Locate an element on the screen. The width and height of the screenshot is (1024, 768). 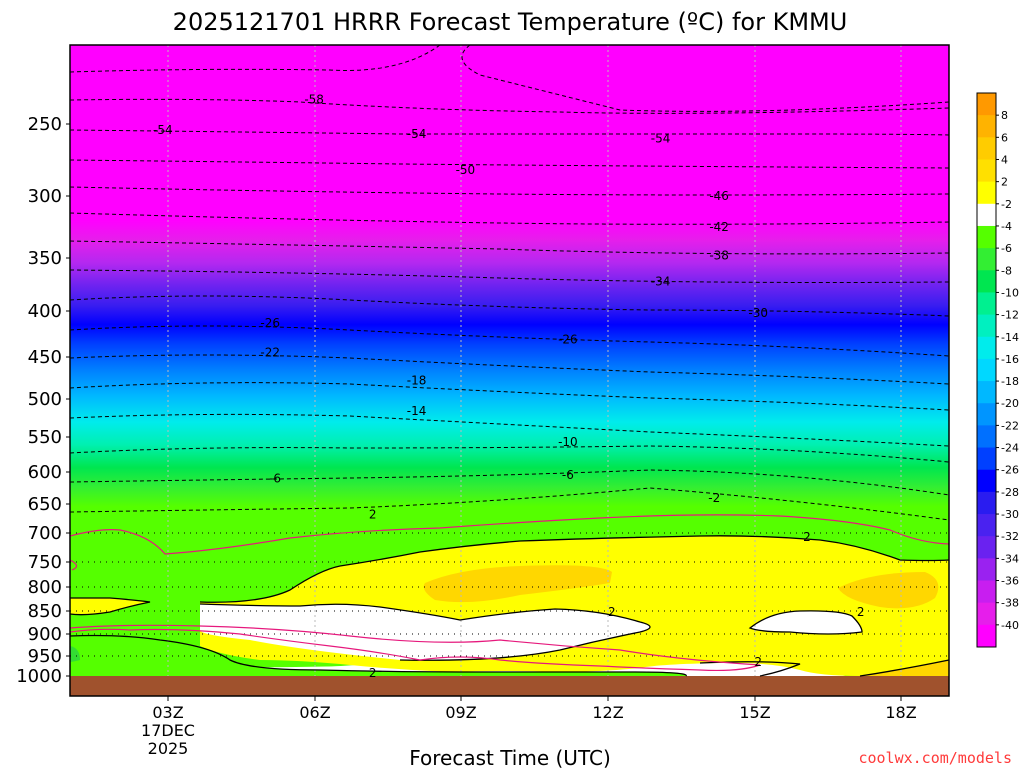
y-tick-label: 600 is located at coordinates (45, 472).